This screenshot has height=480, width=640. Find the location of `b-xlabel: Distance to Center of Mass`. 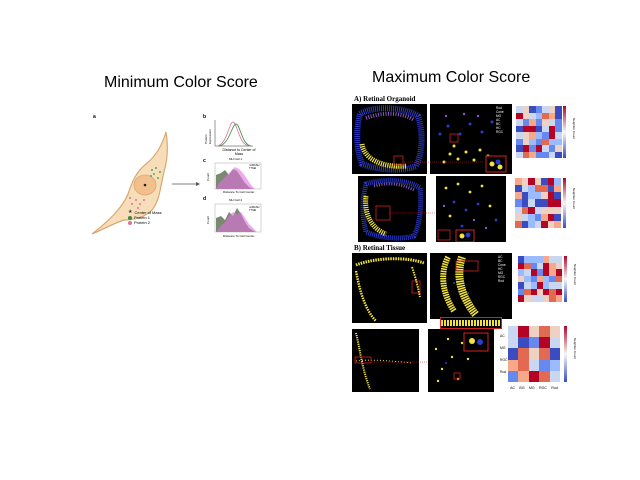

b-xlabel: Distance to Center of Mass is located at coordinates (239, 152).